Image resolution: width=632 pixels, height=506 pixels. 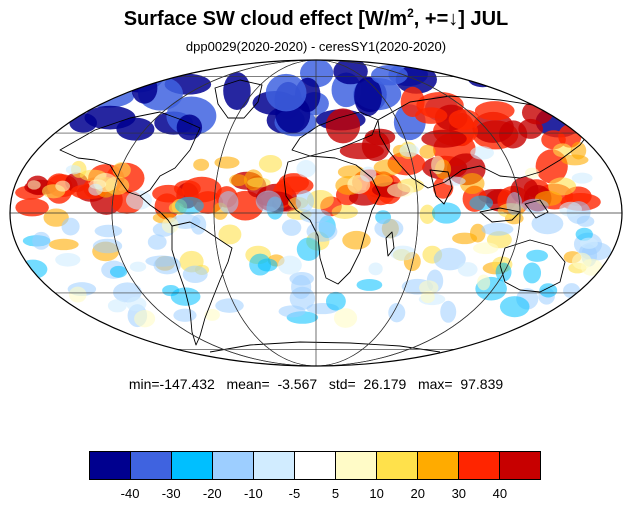 What do you see at coordinates (316, 46) in the screenshot?
I see `map-subtitle: dpp0029(2020-2020) - ceresSY1(2020-2020)` at bounding box center [316, 46].